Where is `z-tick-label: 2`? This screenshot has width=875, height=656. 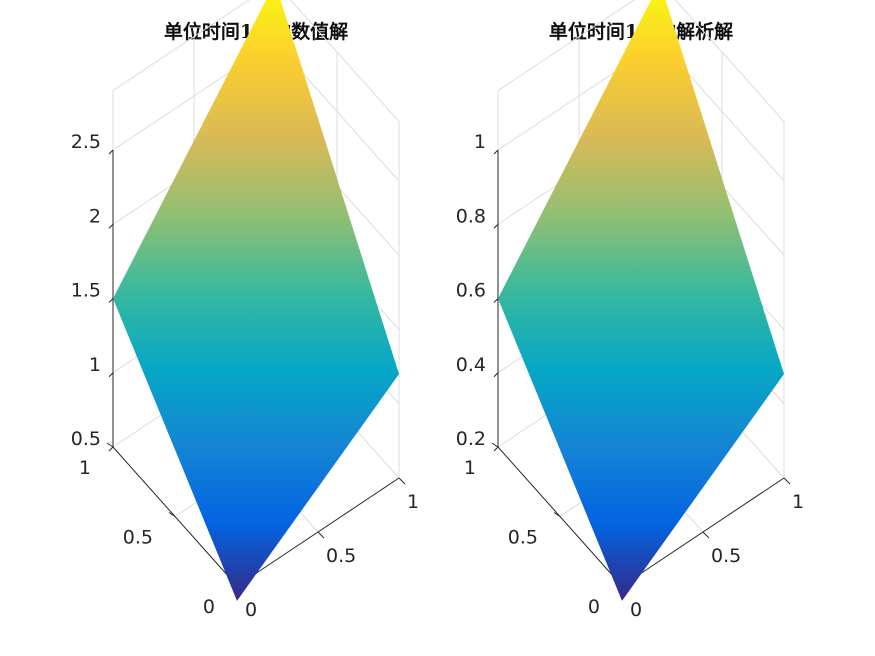
z-tick-label: 2 is located at coordinates (95, 216).